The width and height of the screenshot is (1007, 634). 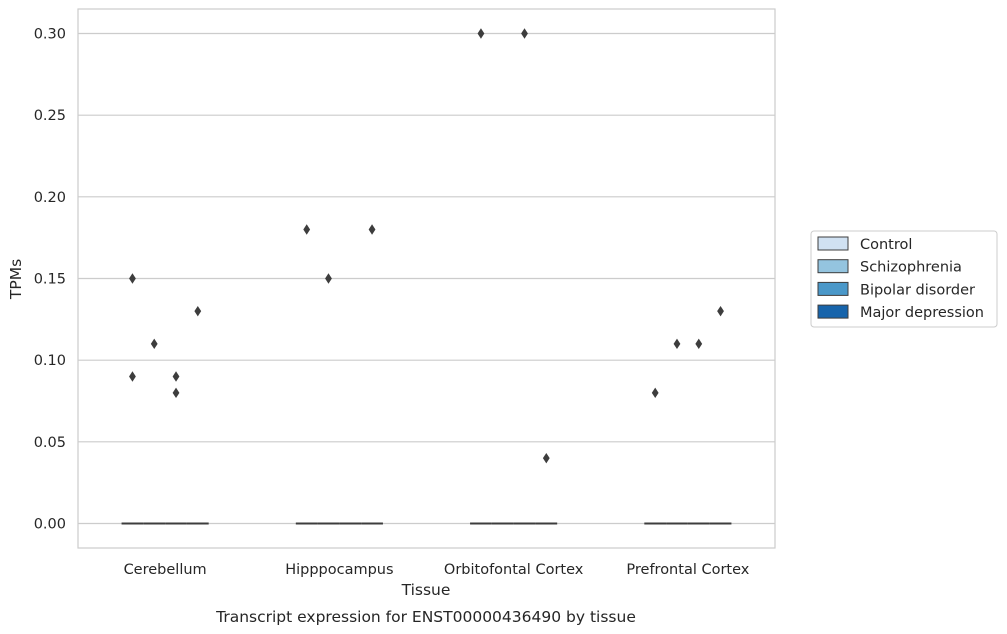 What do you see at coordinates (546, 458) in the screenshot?
I see `outlier-point-orbitofontal-cortex-major-depression` at bounding box center [546, 458].